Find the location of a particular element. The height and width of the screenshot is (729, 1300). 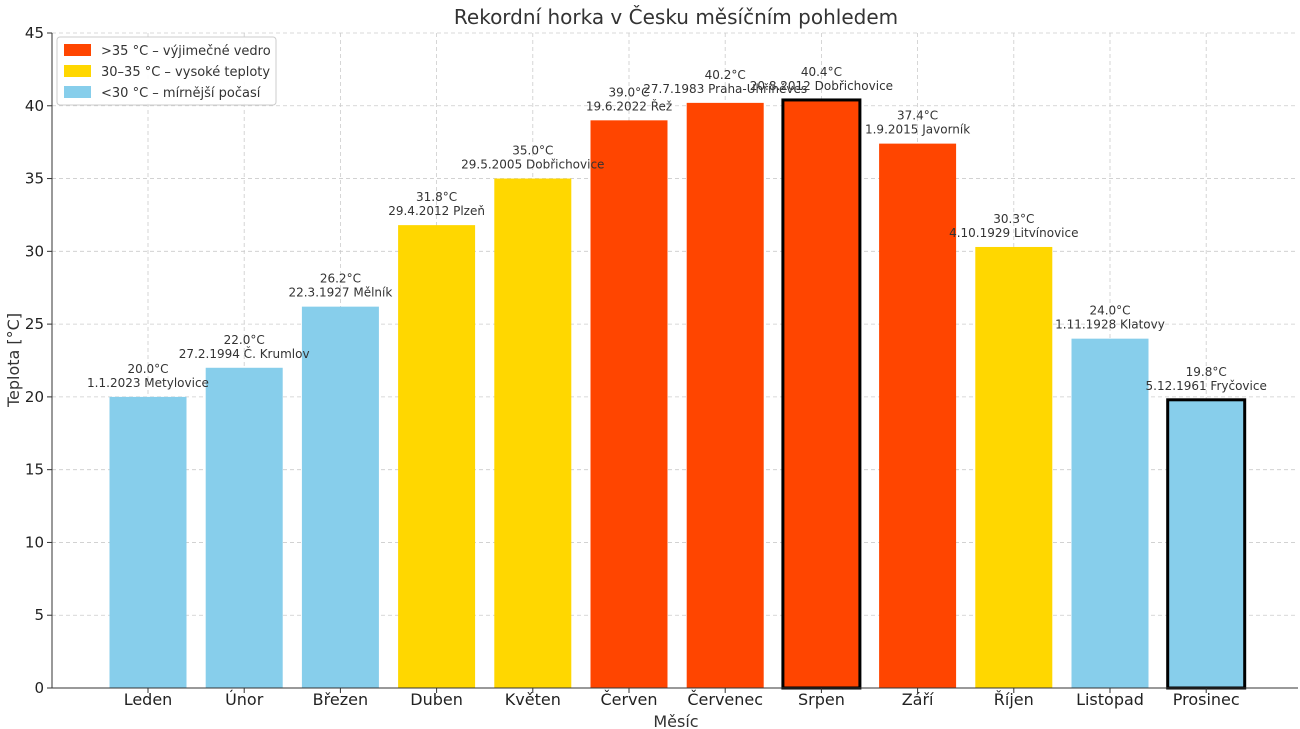

y-tick-label: 30 is located at coordinates (34, 251).